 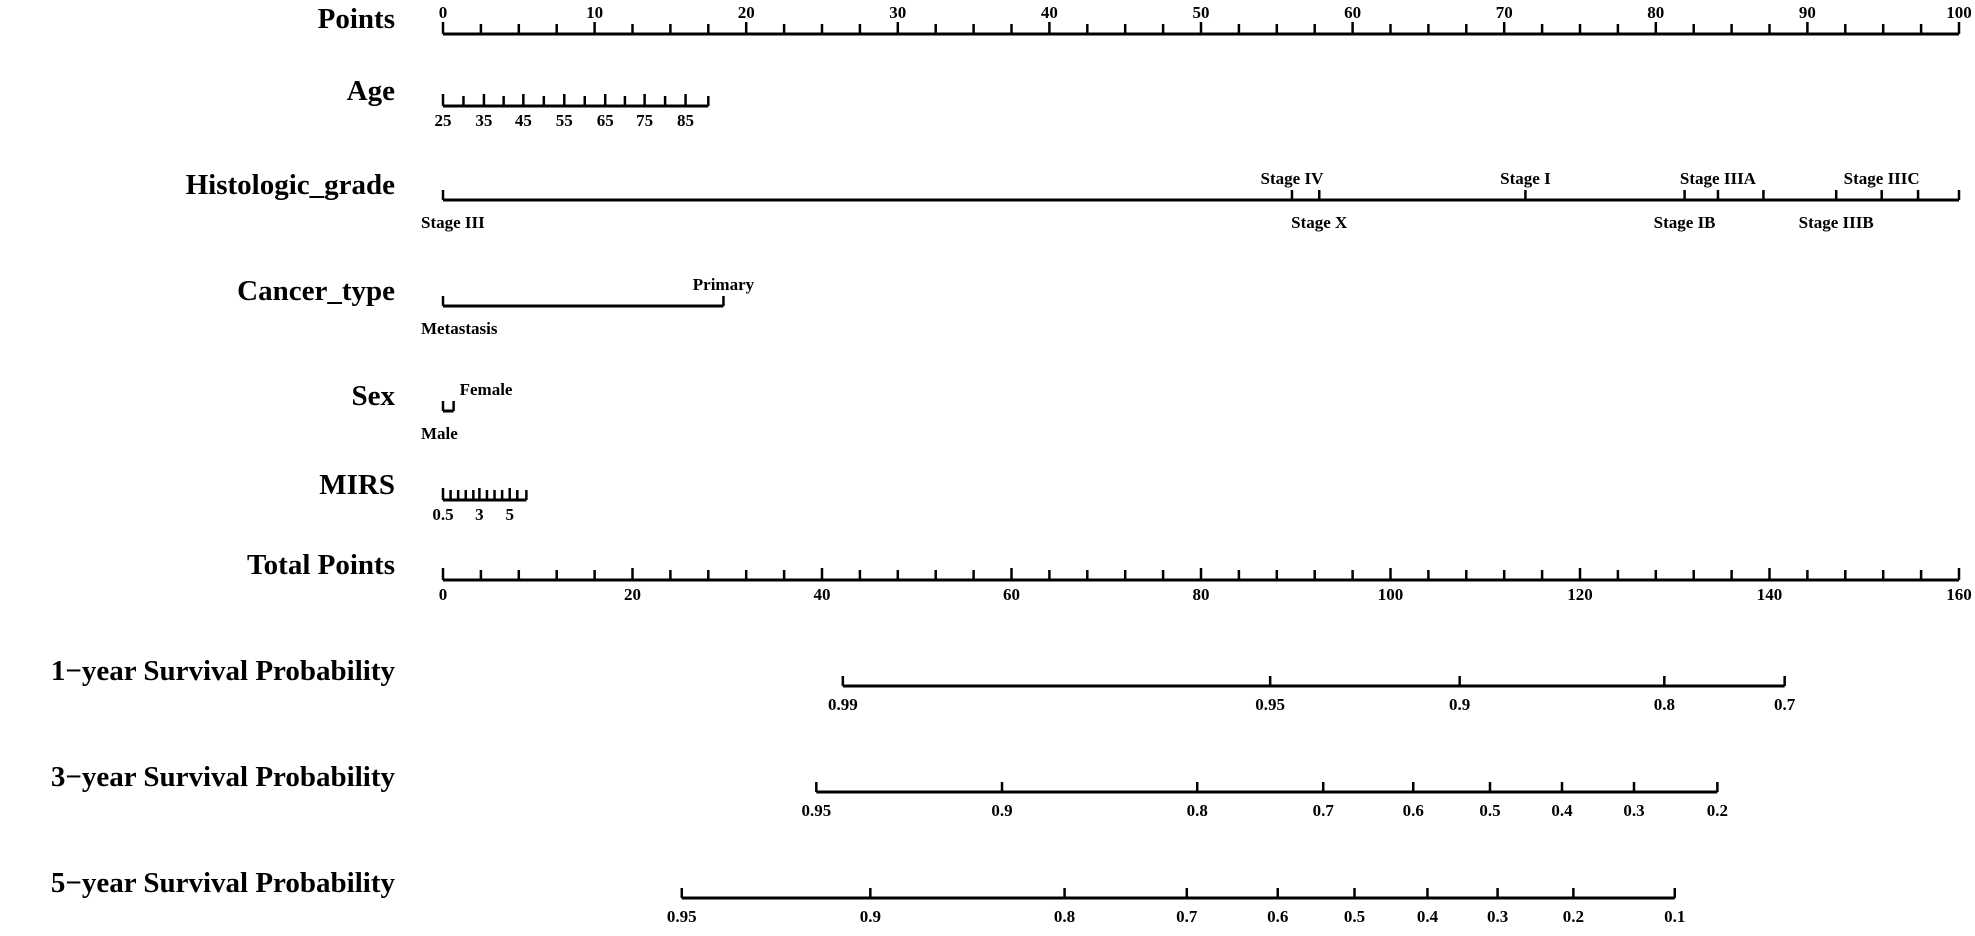 I want to click on 3-year-survival-probability-tick-label: 0.95, so click(x=816, y=810).